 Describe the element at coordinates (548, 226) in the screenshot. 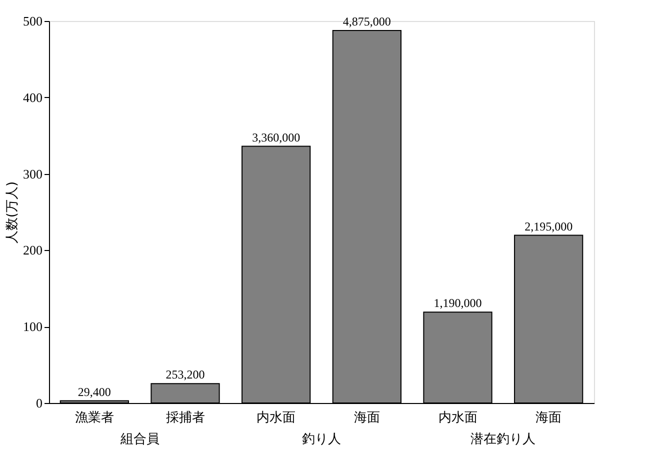

I see `annotation: 2,195,000` at that location.